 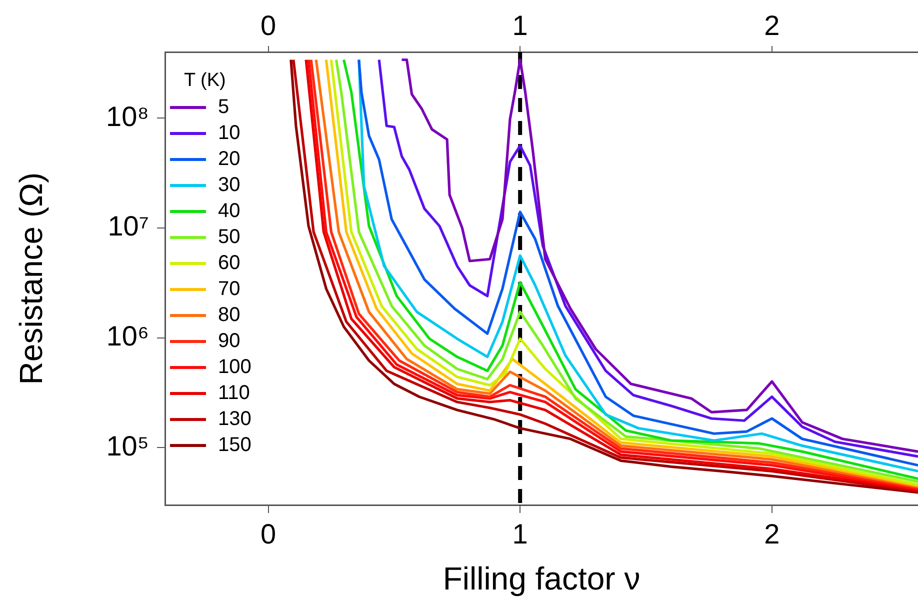 I want to click on legend-label: 20, so click(x=229, y=159).